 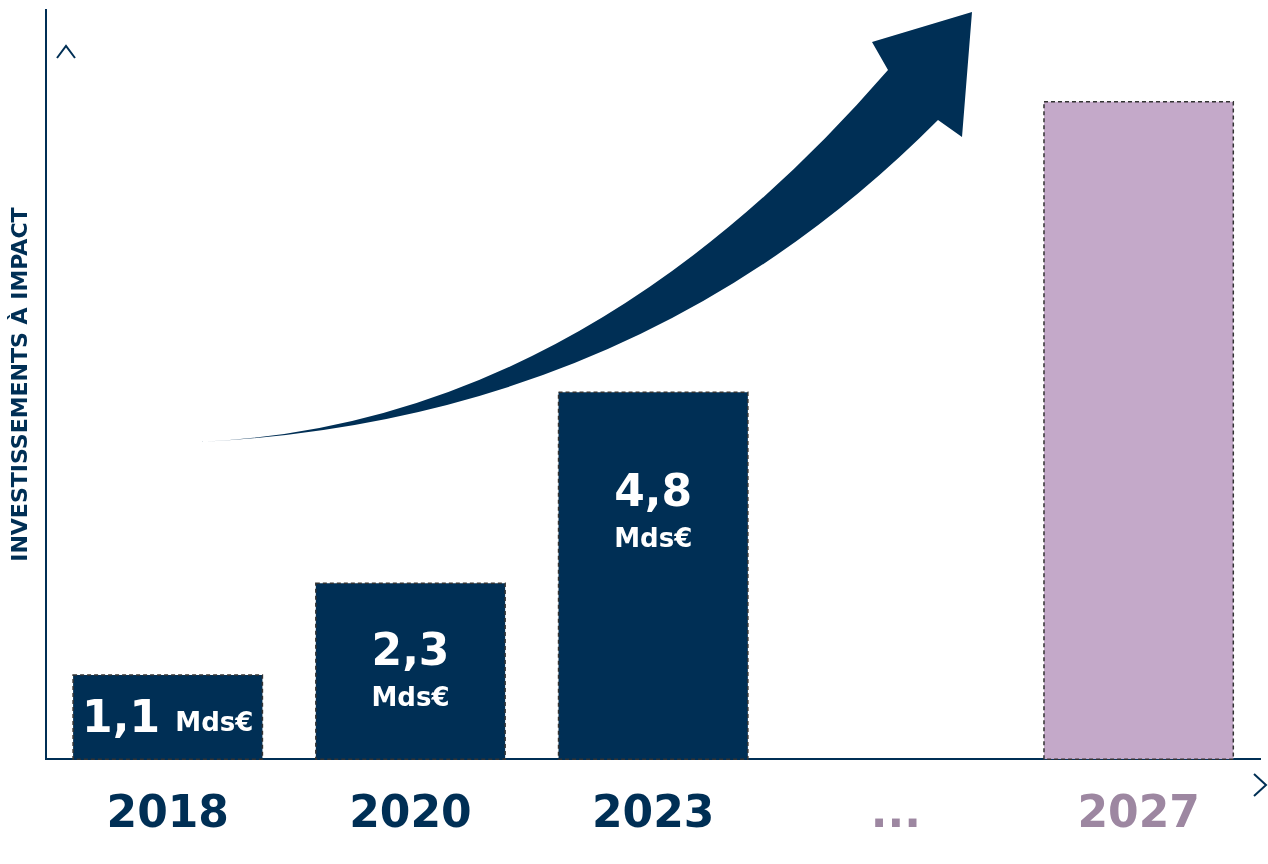 I want to click on data-label: 1,1 Mds€, so click(x=168, y=716).